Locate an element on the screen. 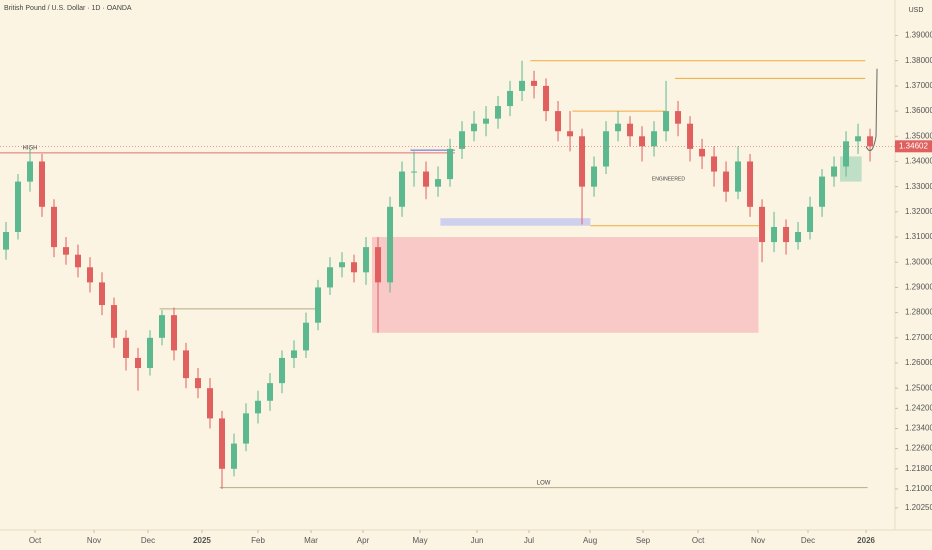 The width and height of the screenshot is (932, 550). y-tick-label: 1.21000 is located at coordinates (918, 488).